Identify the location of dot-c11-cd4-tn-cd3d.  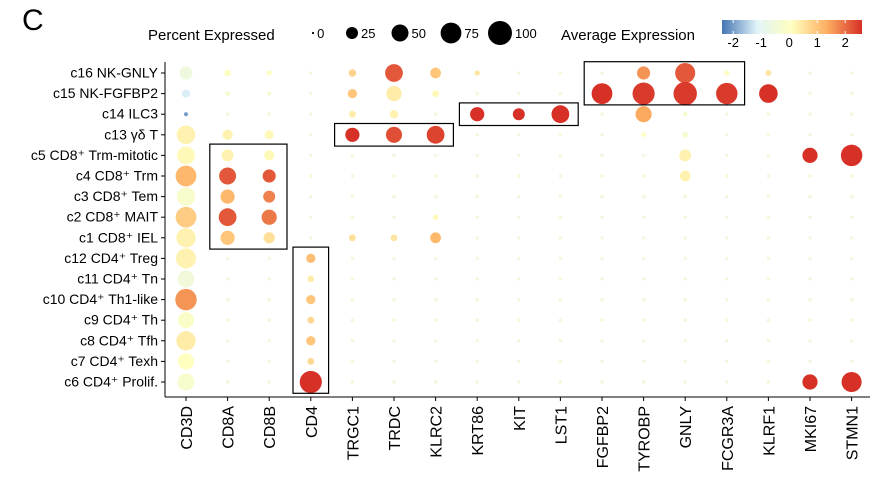
(186, 279).